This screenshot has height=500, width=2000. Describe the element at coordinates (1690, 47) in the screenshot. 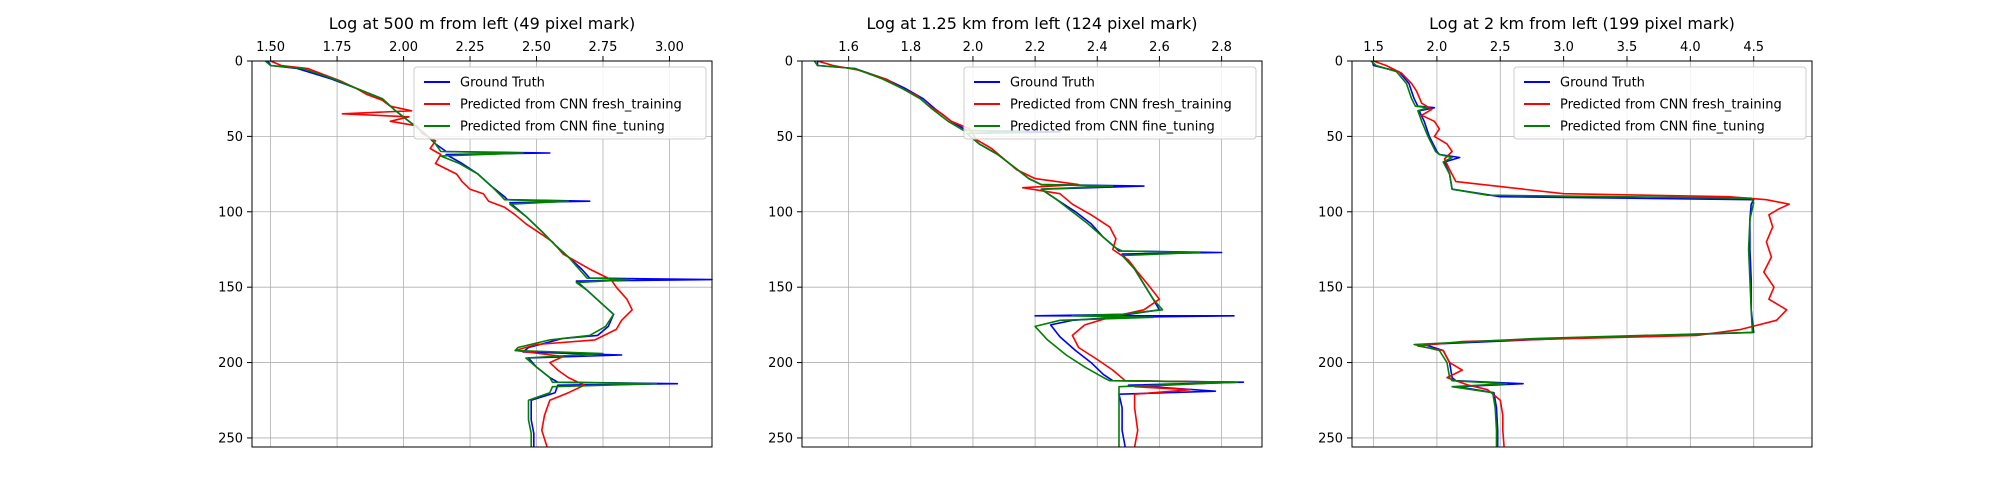

I see `x-tick-label: 4.0` at that location.